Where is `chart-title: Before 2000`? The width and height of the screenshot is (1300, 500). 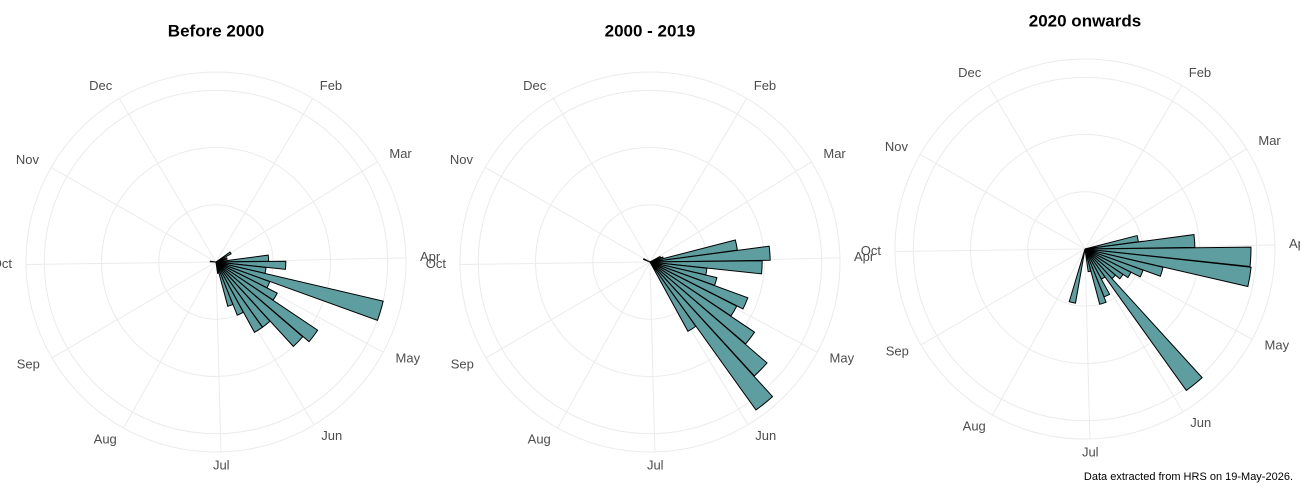
chart-title: Before 2000 is located at coordinates (216, 30).